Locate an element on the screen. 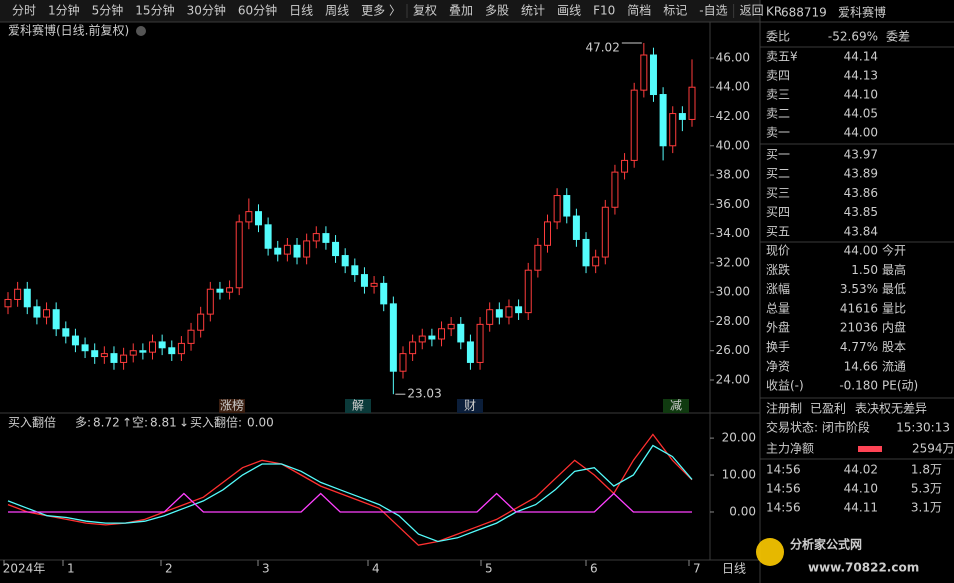 The height and width of the screenshot is (583, 954). y-tick-label: 36.00 is located at coordinates (733, 204).